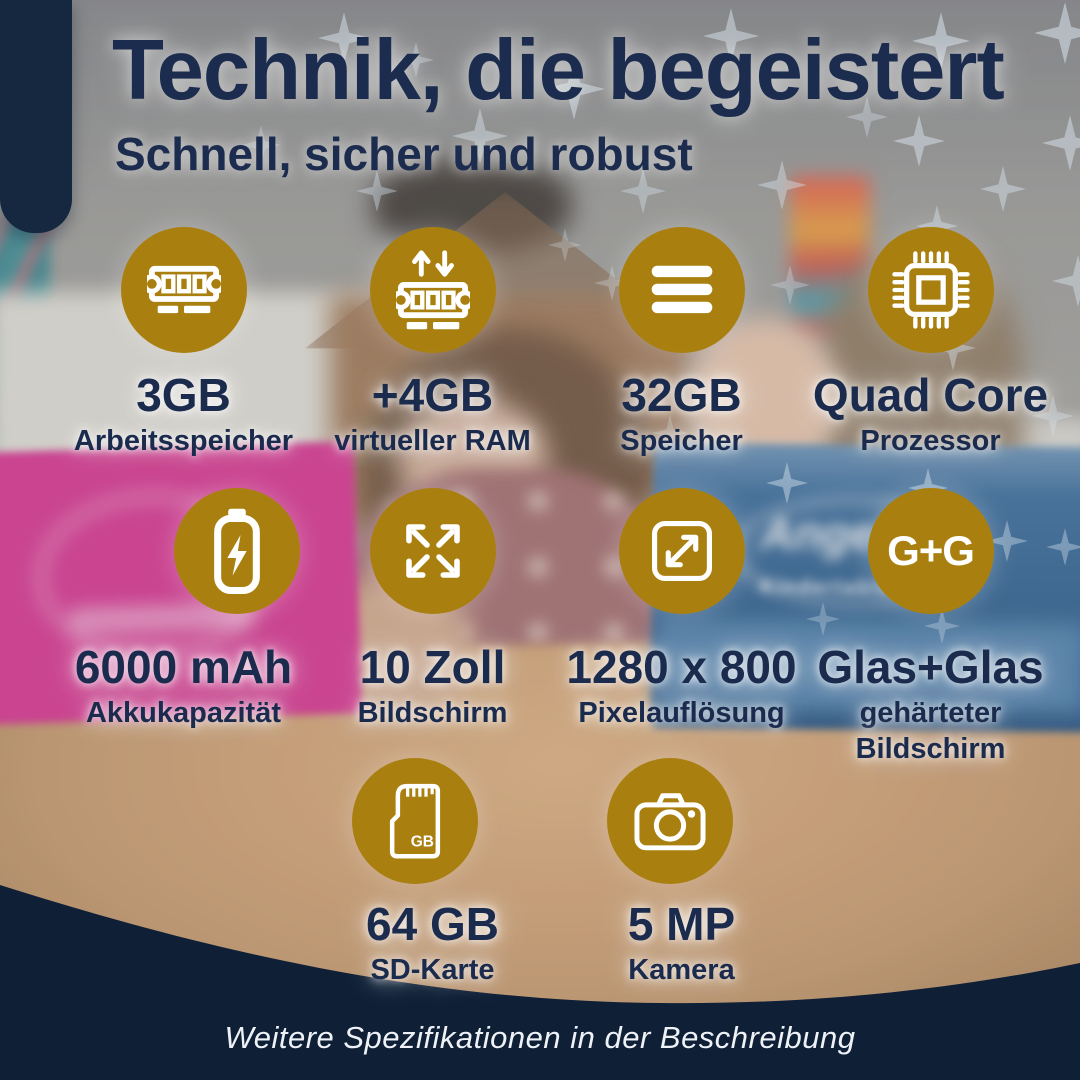 The width and height of the screenshot is (1080, 1080). I want to click on storage-lines-icon, so click(681, 290).